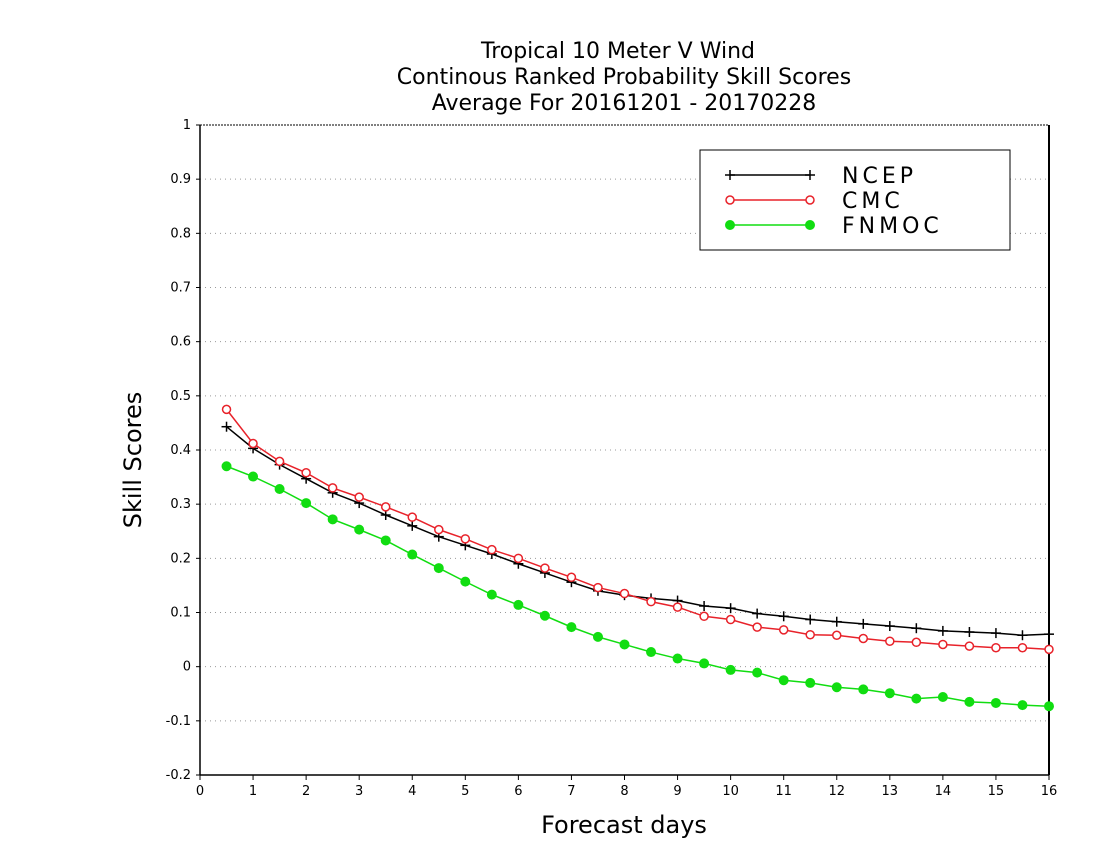  Describe the element at coordinates (187, 125) in the screenshot. I see `y-tick-label: 1` at that location.